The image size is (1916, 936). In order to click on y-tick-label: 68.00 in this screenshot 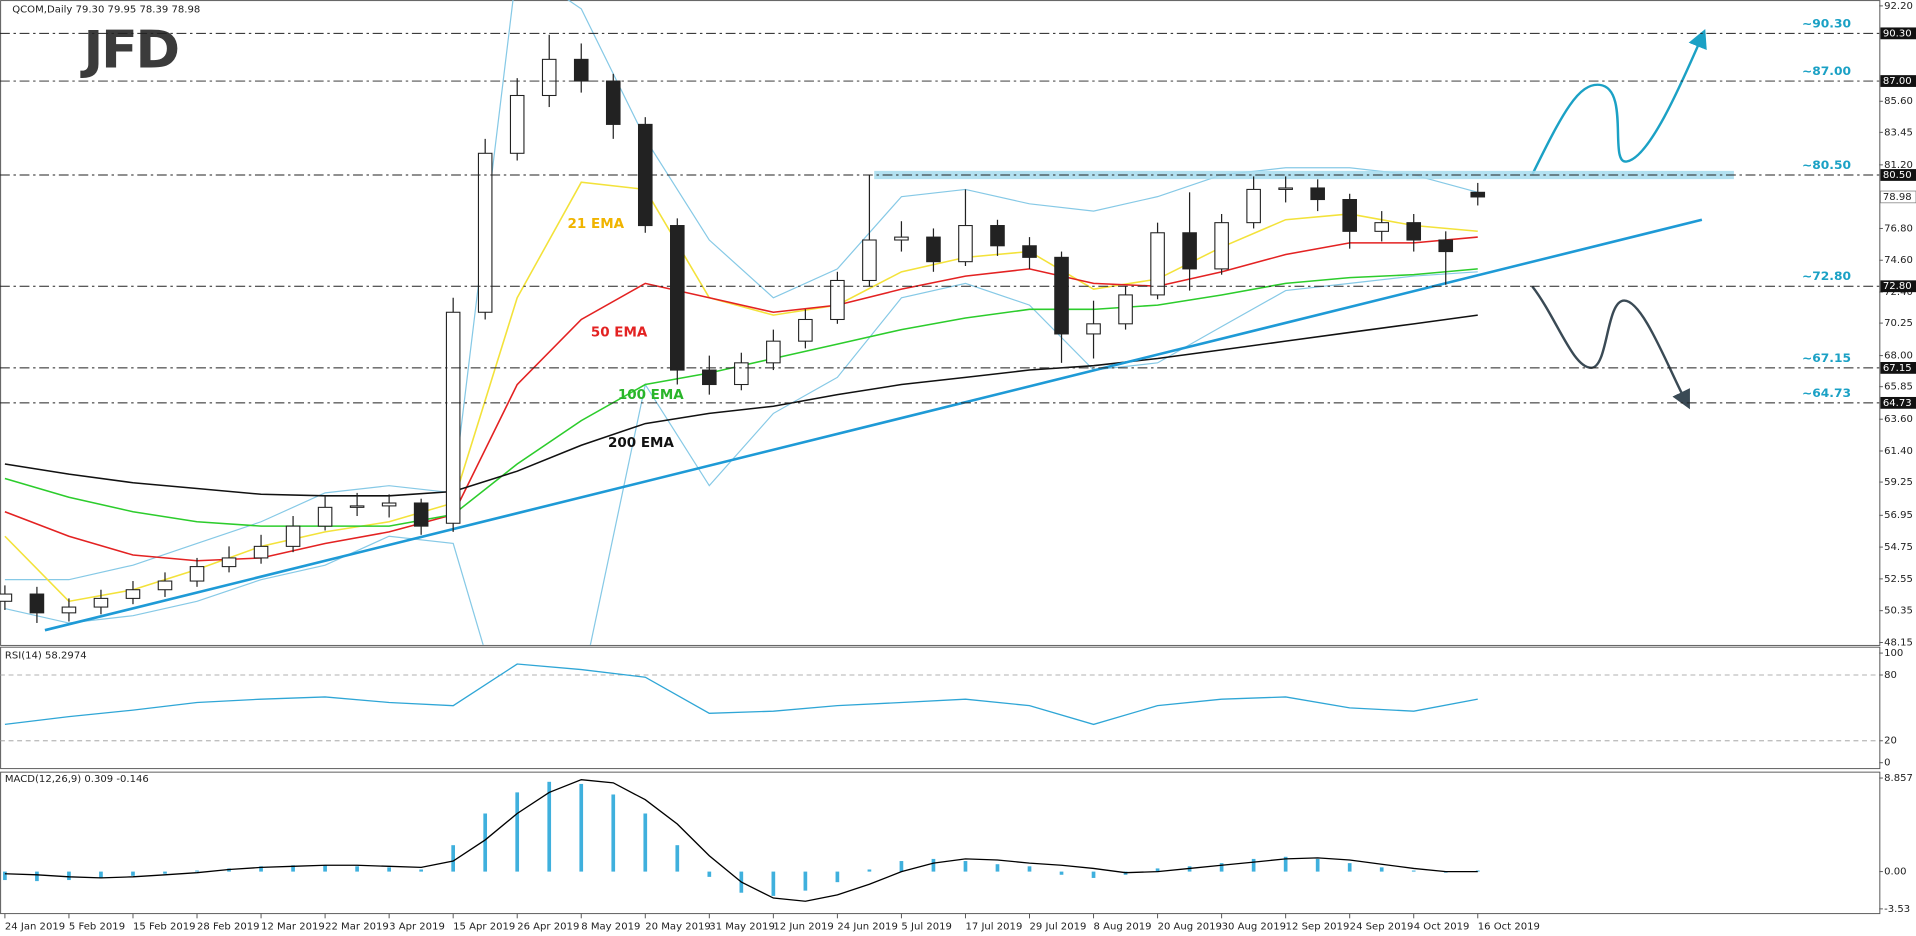, I will do `click(1898, 356)`.